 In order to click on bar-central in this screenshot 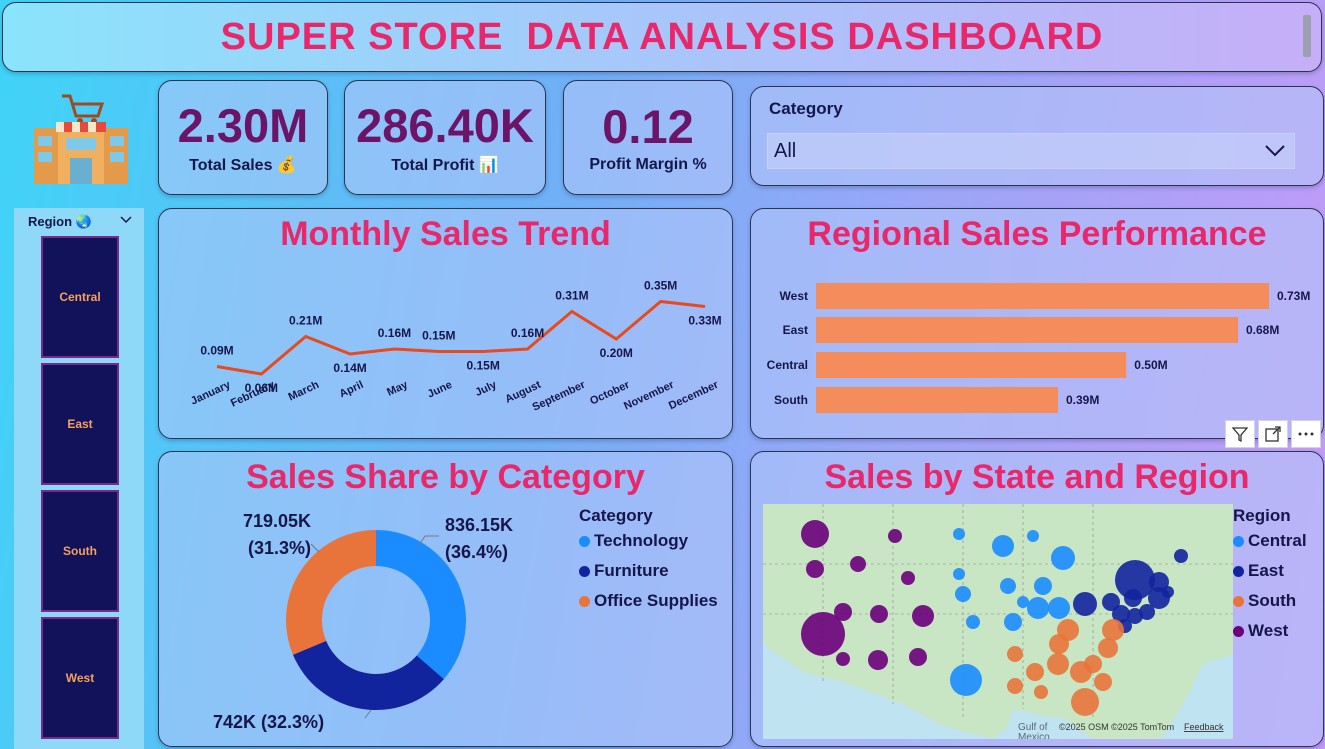, I will do `click(971, 365)`.